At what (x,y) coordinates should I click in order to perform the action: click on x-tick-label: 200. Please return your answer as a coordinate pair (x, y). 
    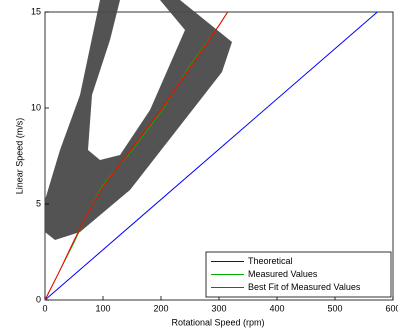
    Looking at the image, I should click on (160, 308).